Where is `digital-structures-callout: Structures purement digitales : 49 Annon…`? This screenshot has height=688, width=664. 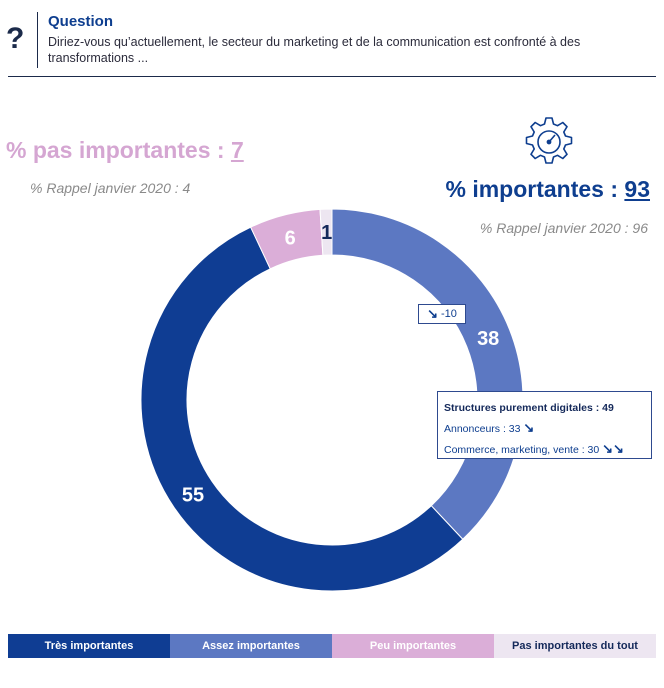
digital-structures-callout: Structures purement digitales : 49 Annon… is located at coordinates (544, 425).